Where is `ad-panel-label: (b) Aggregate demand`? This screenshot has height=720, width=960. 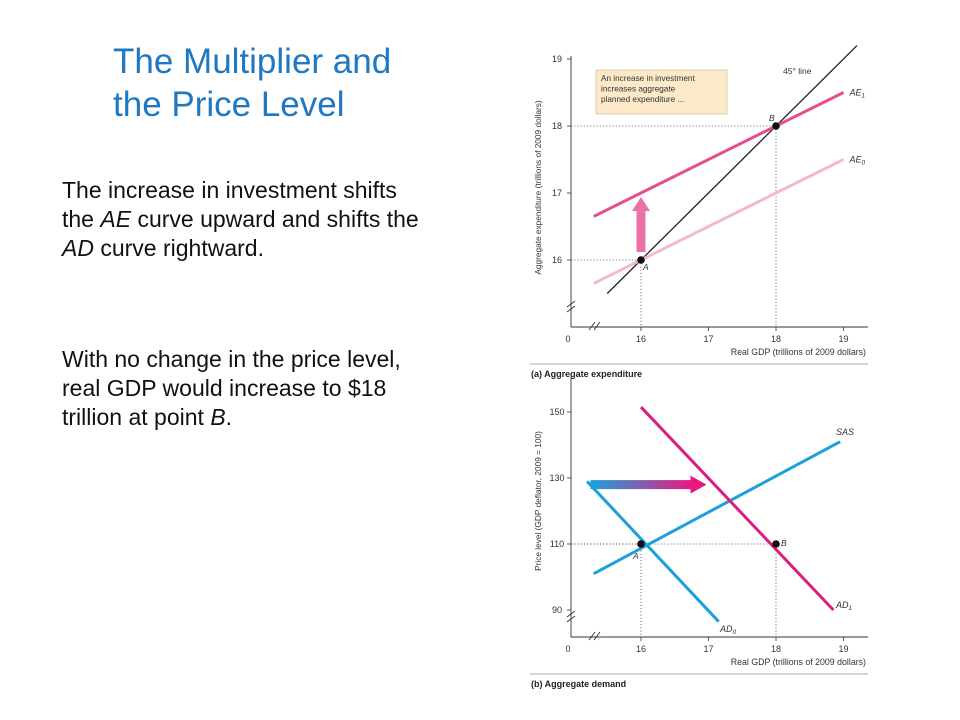
ad-panel-label: (b) Aggregate demand is located at coordinates (578, 684).